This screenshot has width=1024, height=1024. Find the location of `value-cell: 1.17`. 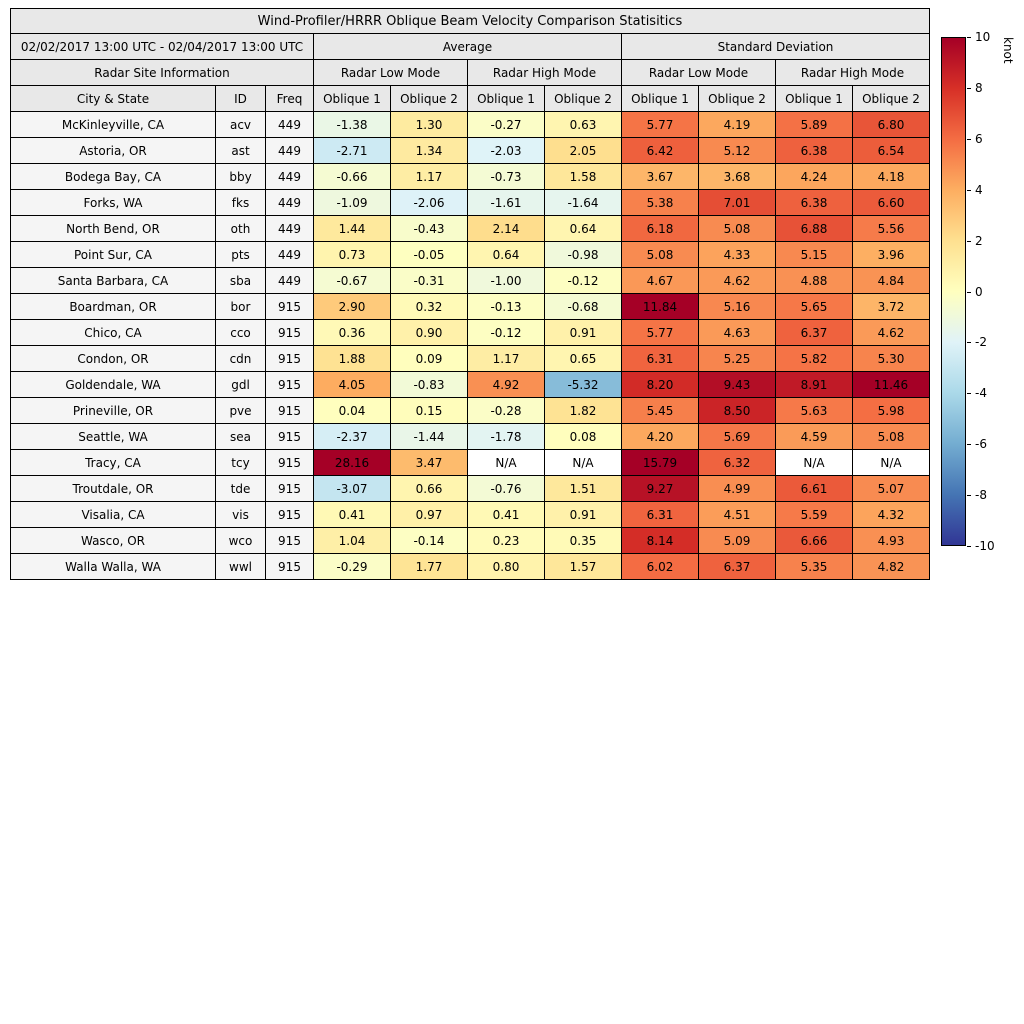

value-cell: 1.17 is located at coordinates (429, 176).